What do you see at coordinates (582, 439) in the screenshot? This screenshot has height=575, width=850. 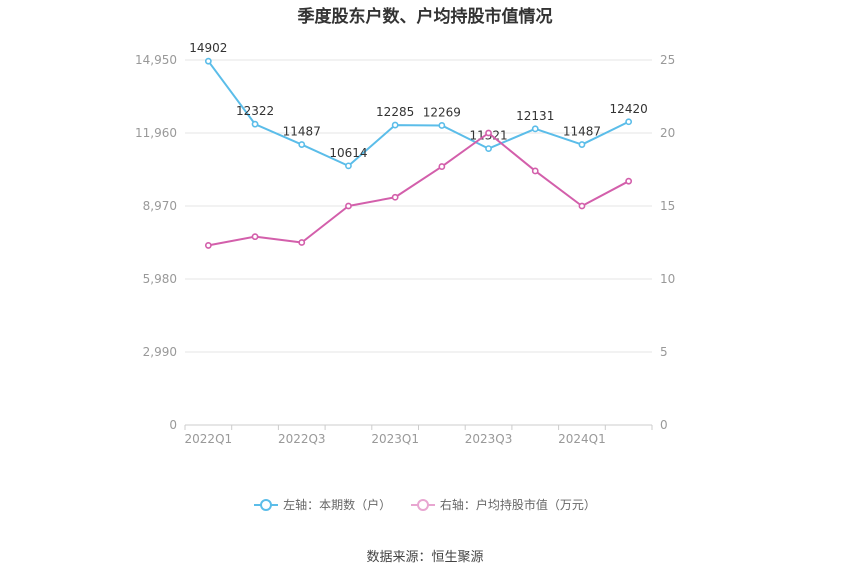 I see `x-tick-label: 2024Q1` at bounding box center [582, 439].